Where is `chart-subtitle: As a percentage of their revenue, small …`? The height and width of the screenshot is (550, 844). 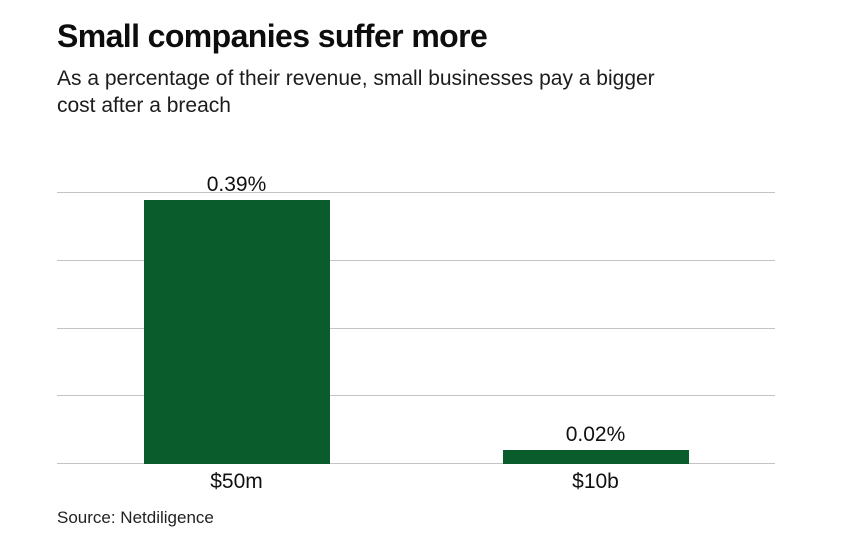
chart-subtitle: As a percentage of their revenue, small … is located at coordinates (356, 92).